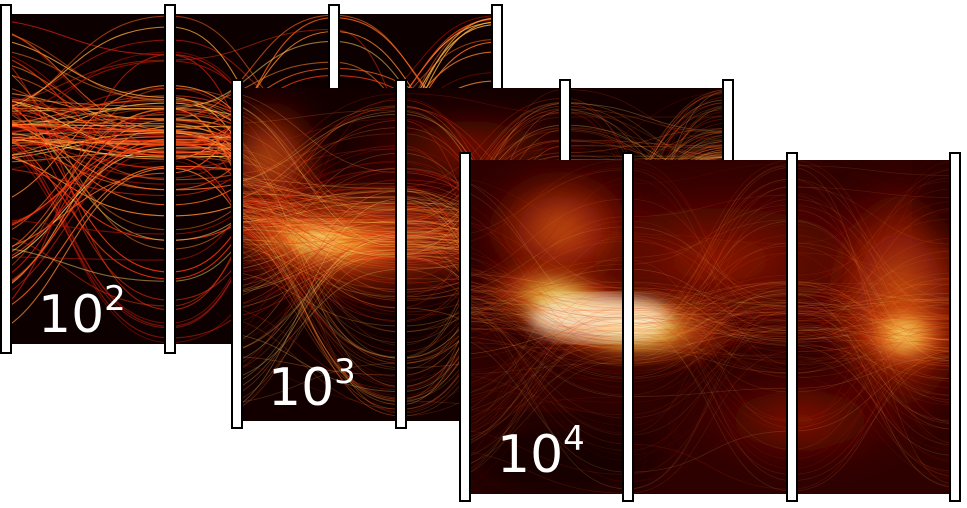  I want to click on label-exponent: 4, so click(574, 439).